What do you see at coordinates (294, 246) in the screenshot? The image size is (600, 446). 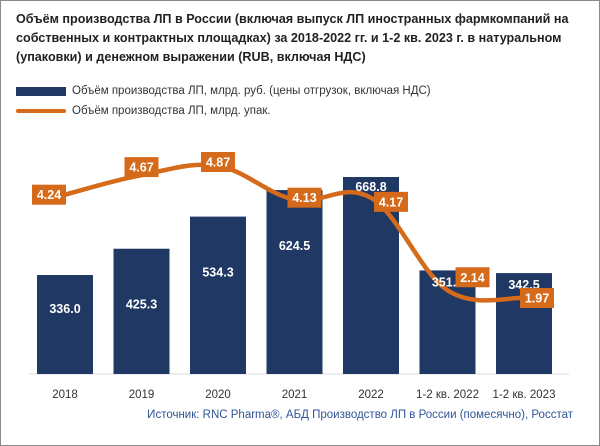 I see `bar-data-label: 624.5` at bounding box center [294, 246].